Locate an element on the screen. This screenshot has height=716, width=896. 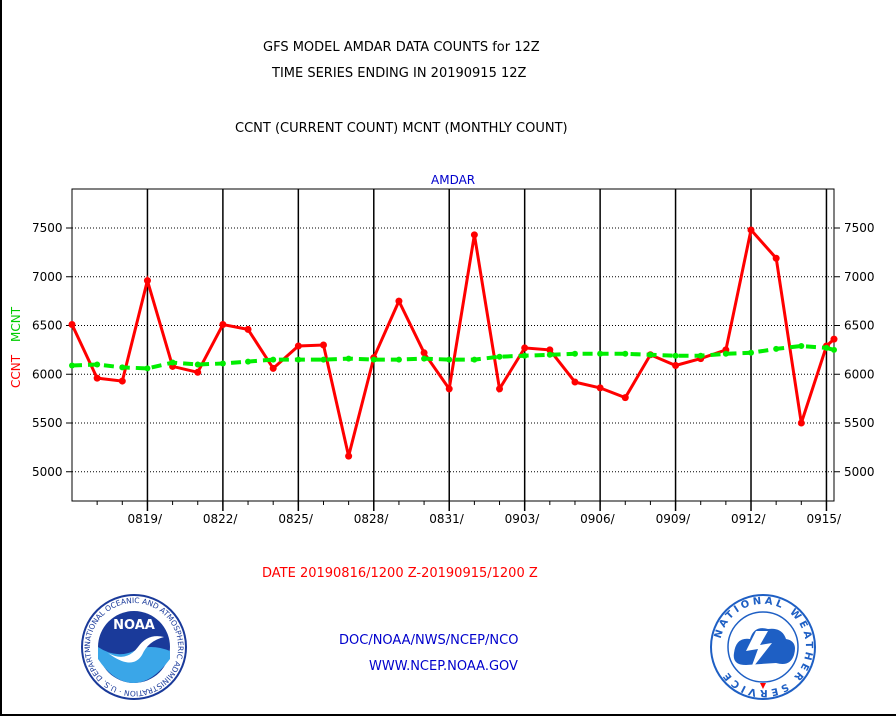
nws-logo: NATIONAL WEATHER SERVICE is located at coordinates (763, 647).